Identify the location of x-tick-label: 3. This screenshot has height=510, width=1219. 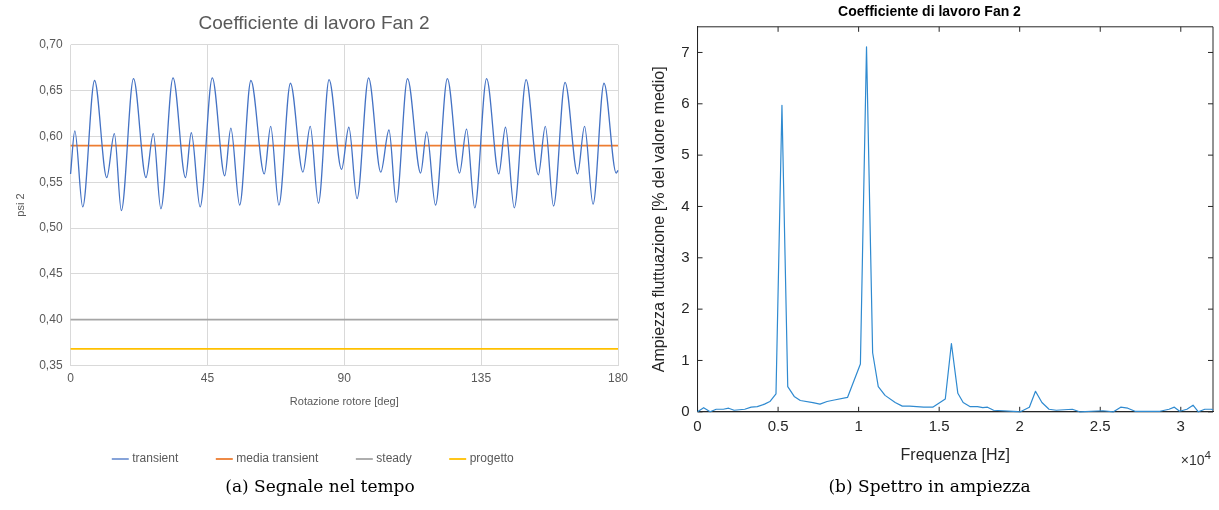
(1180, 425).